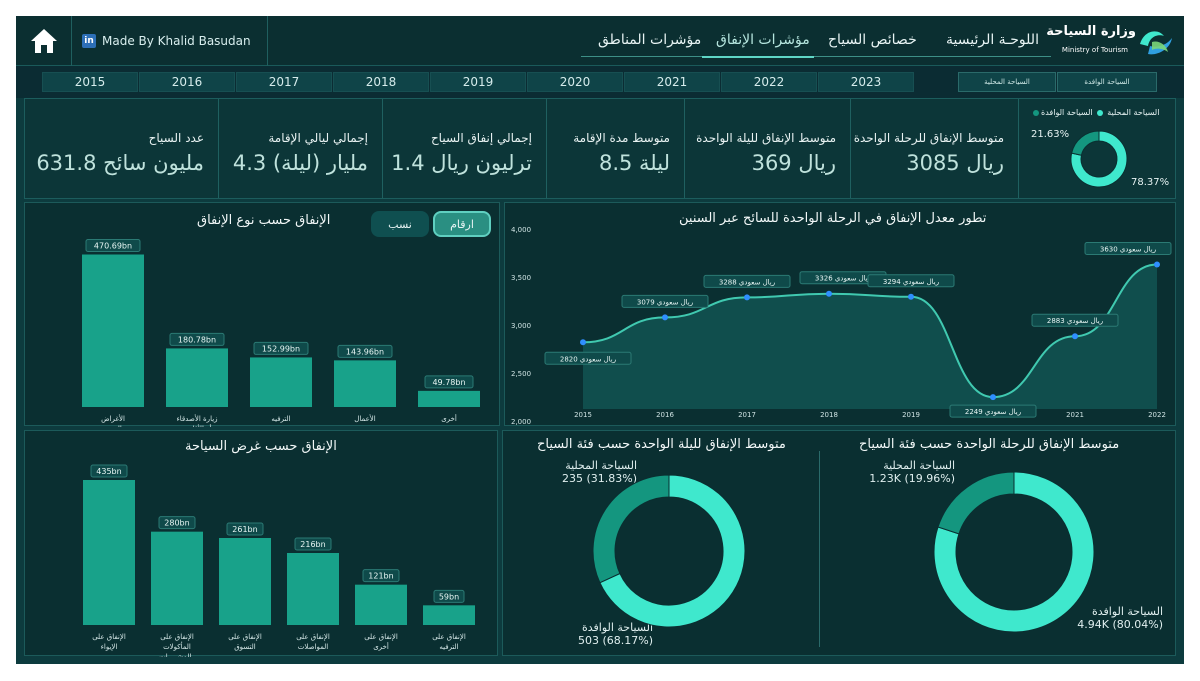  I want to click on purpose-title: الإنفاق حسب غرض السياحة, so click(261, 446).